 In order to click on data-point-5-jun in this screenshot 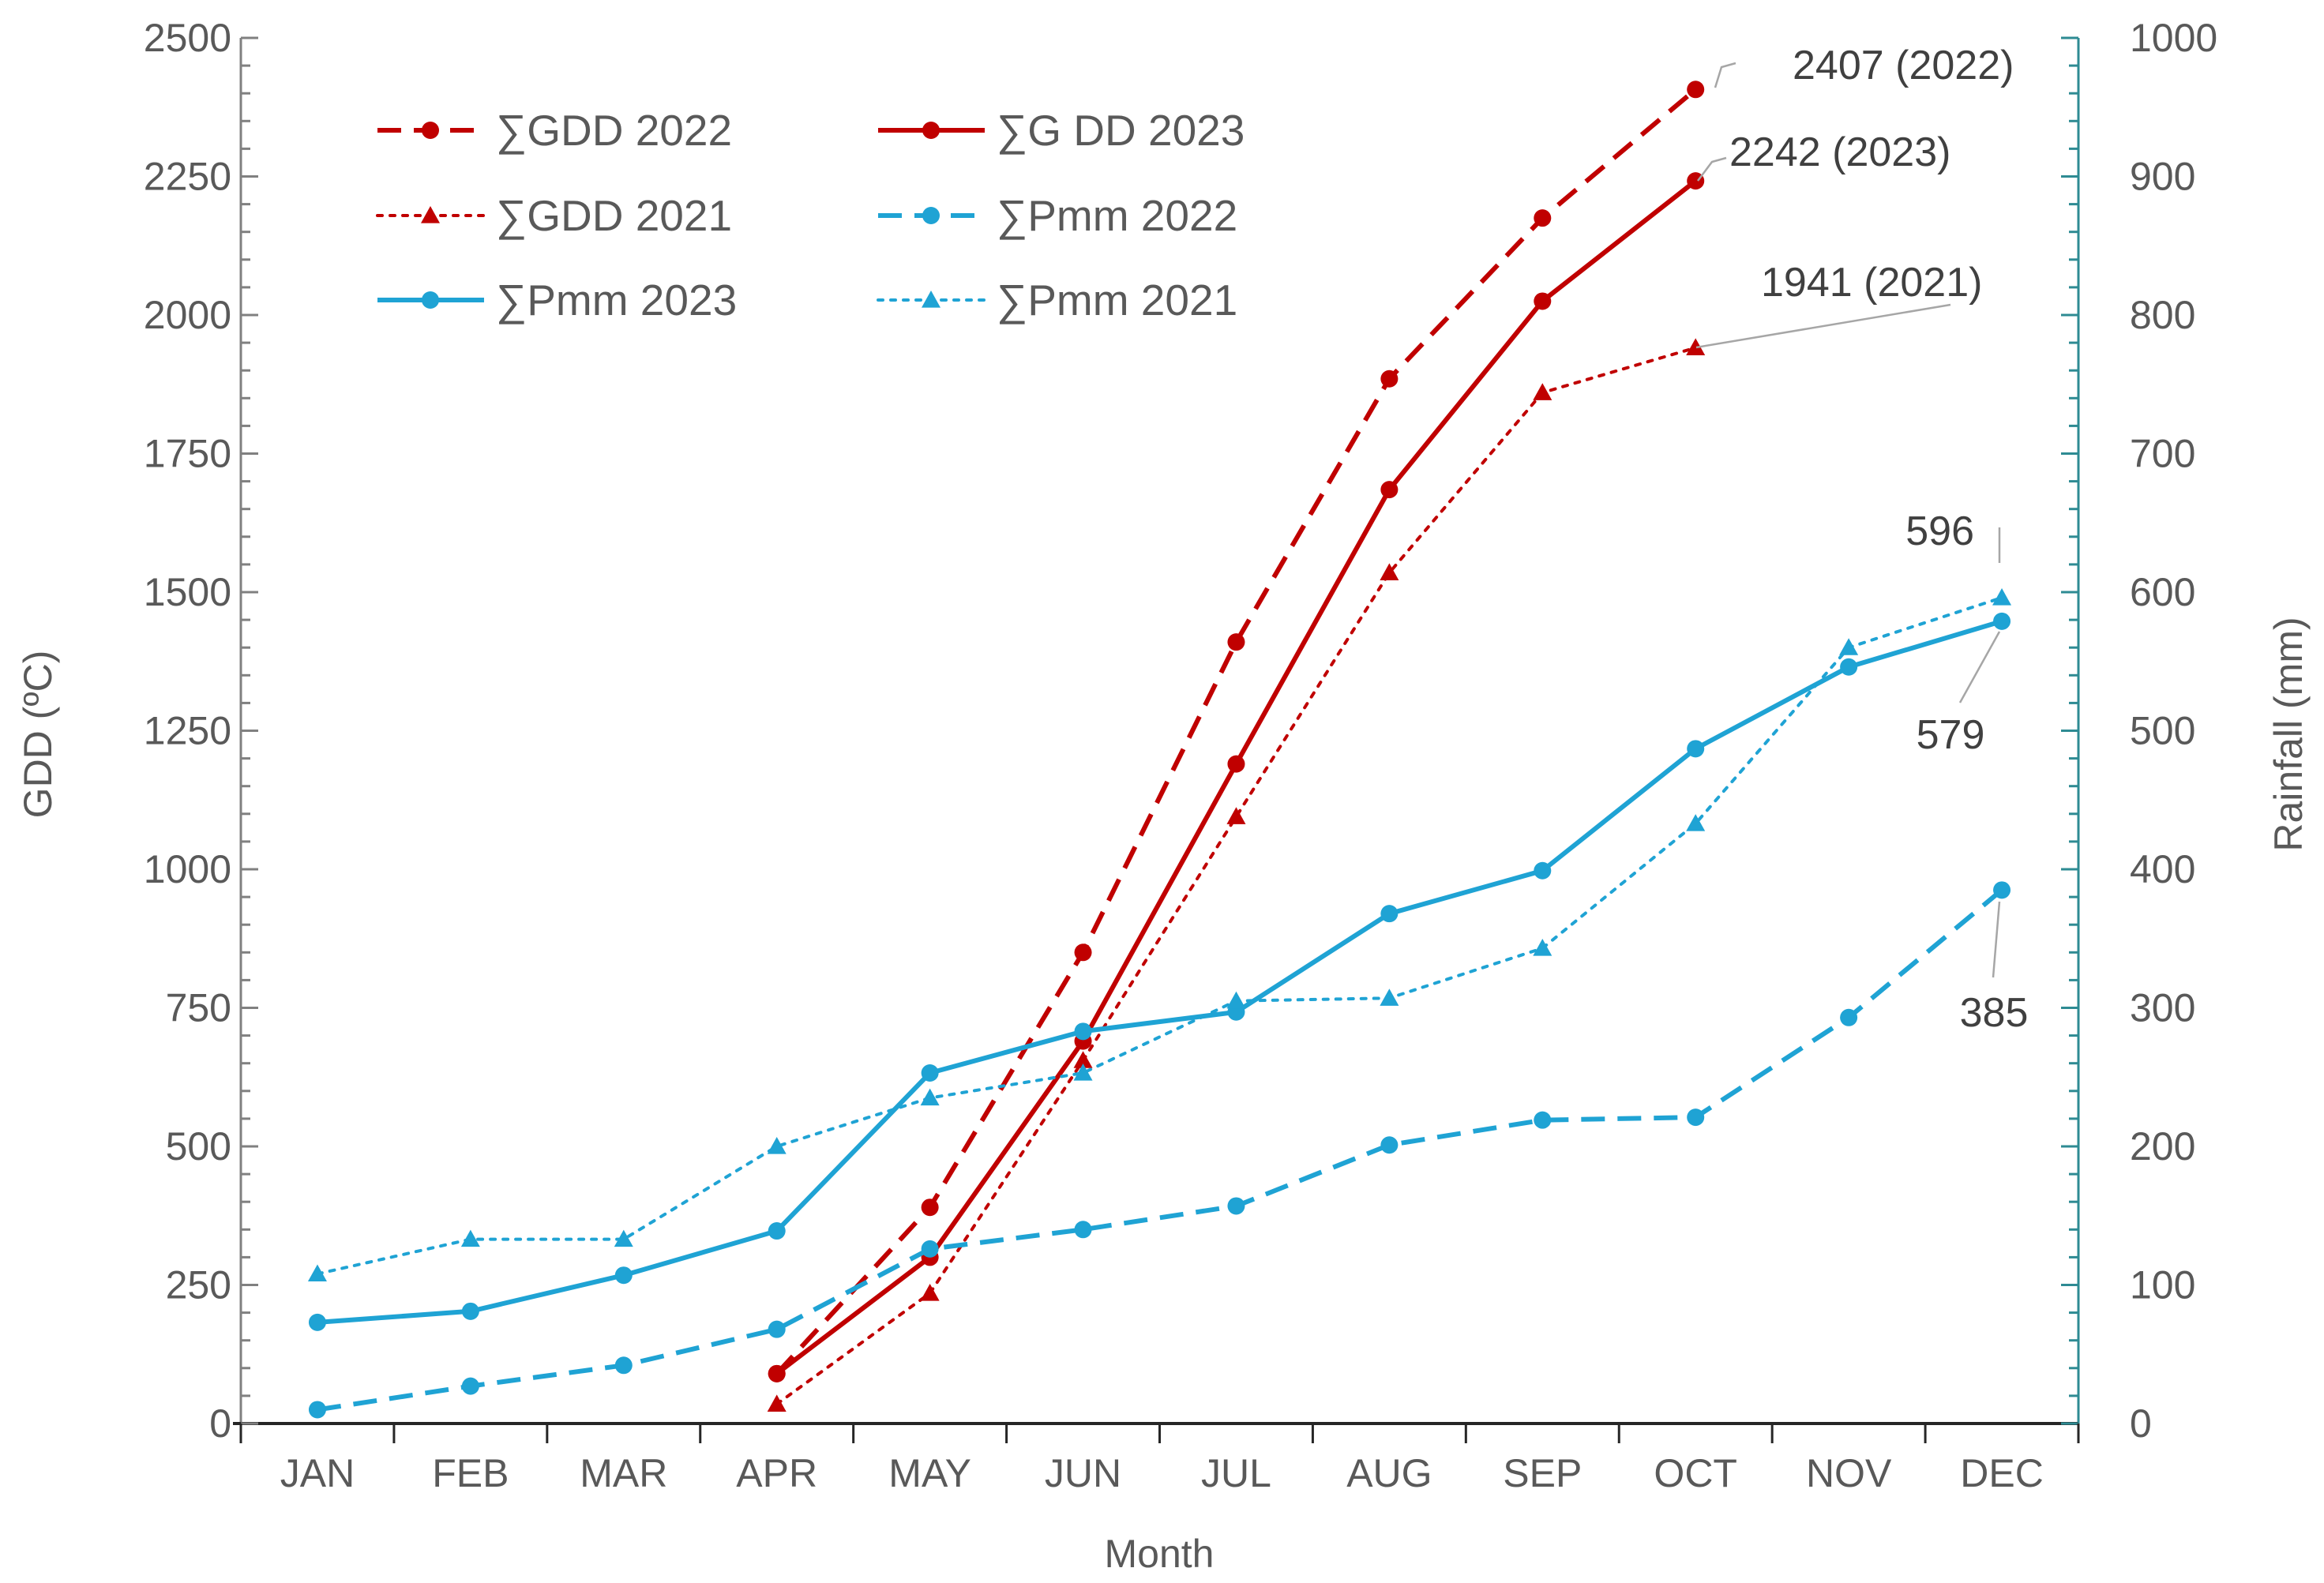, I will do `click(1083, 1072)`.